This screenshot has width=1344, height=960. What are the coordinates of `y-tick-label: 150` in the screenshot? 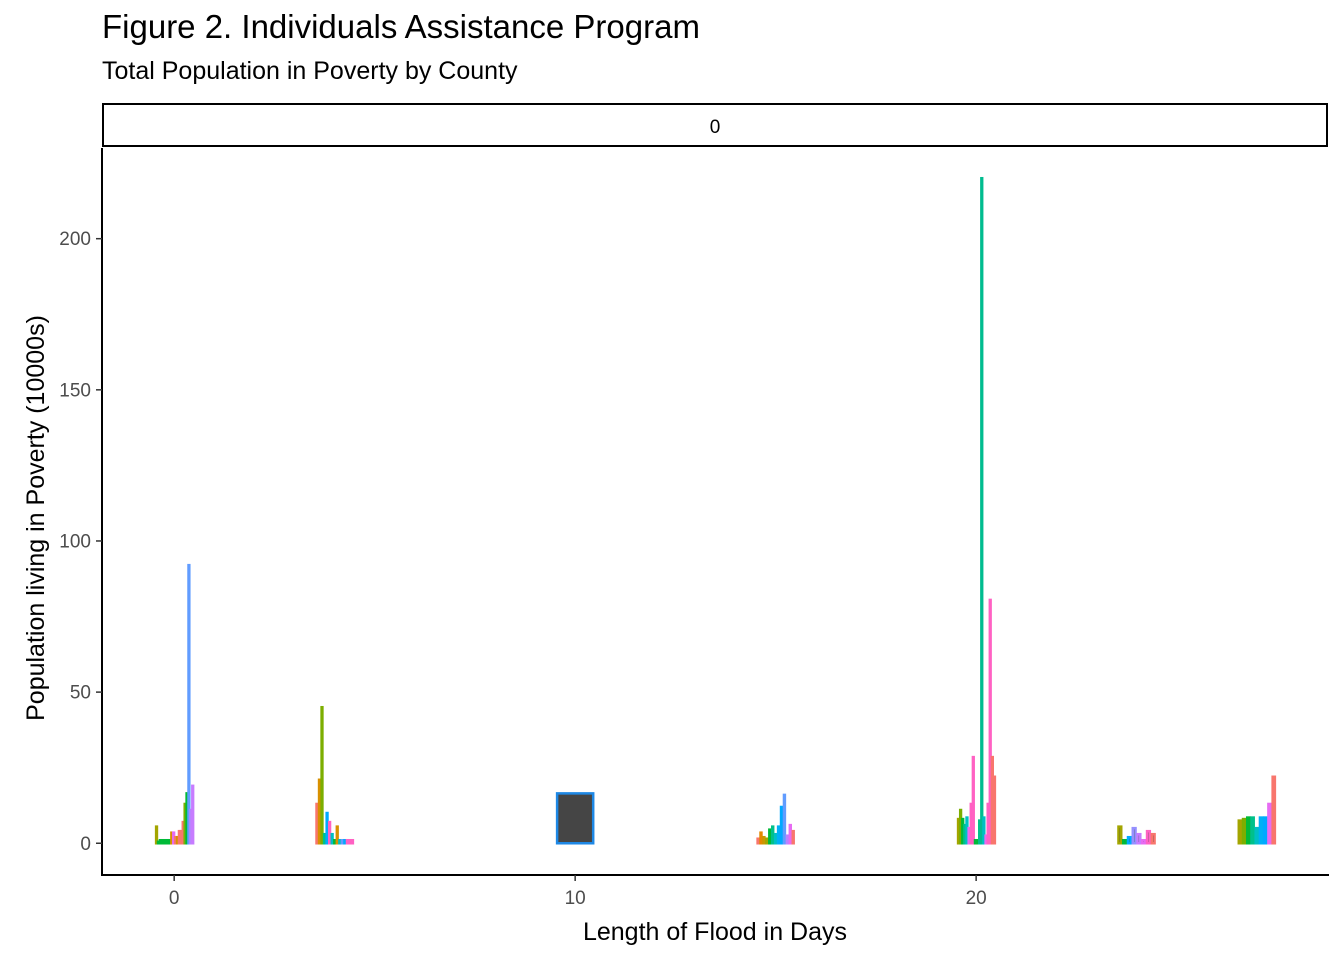 It's located at (75, 390).